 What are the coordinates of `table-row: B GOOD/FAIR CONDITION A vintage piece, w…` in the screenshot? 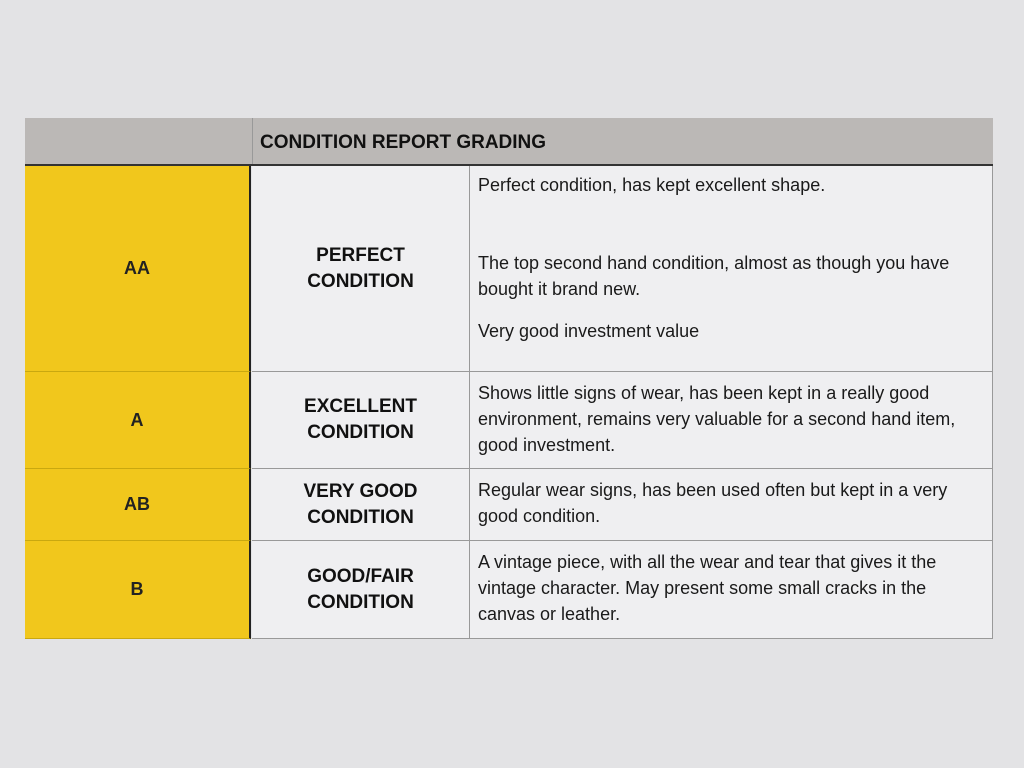 It's located at (509, 590).